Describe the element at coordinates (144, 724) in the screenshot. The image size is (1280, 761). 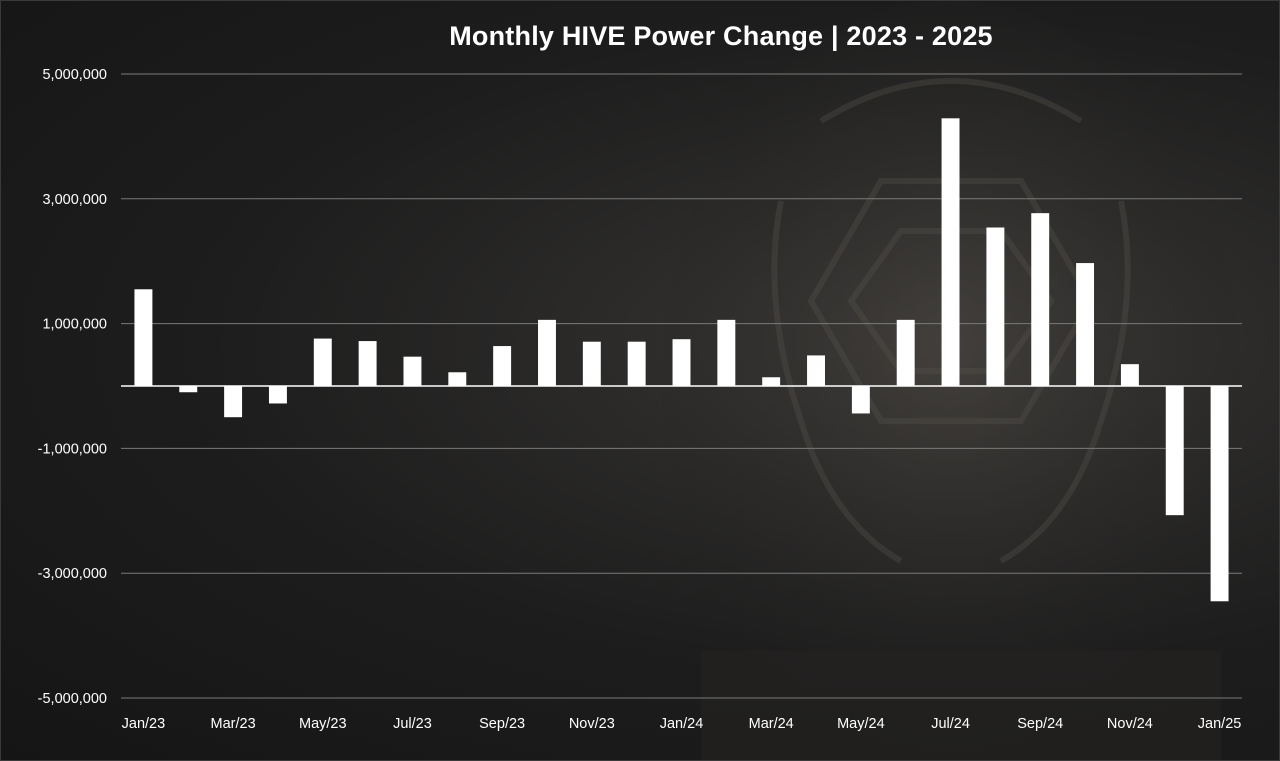
I see `x-tick-label: Jan/23` at that location.